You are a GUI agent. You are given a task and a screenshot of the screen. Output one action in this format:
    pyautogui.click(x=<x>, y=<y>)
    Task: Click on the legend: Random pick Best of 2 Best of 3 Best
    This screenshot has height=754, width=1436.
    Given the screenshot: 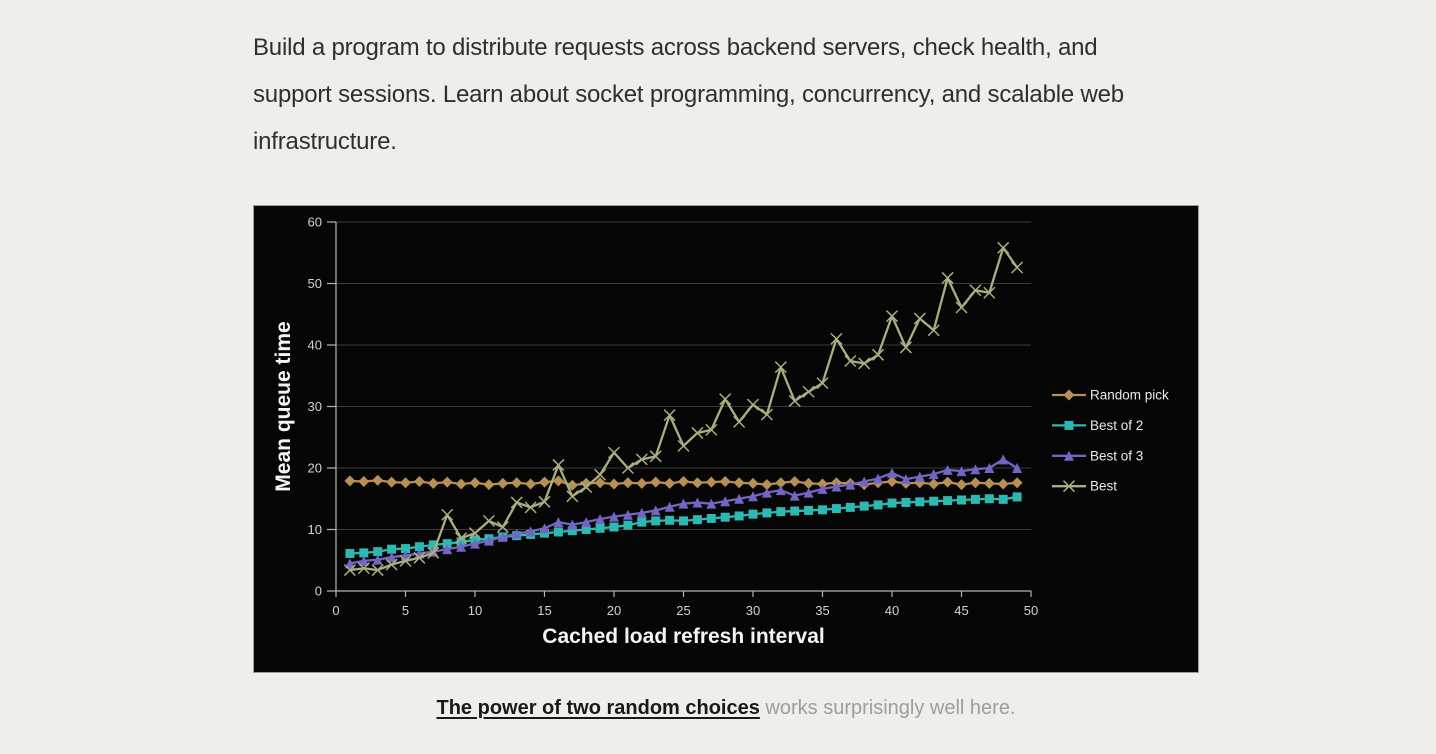 What is the action you would take?
    pyautogui.click(x=1110, y=441)
    